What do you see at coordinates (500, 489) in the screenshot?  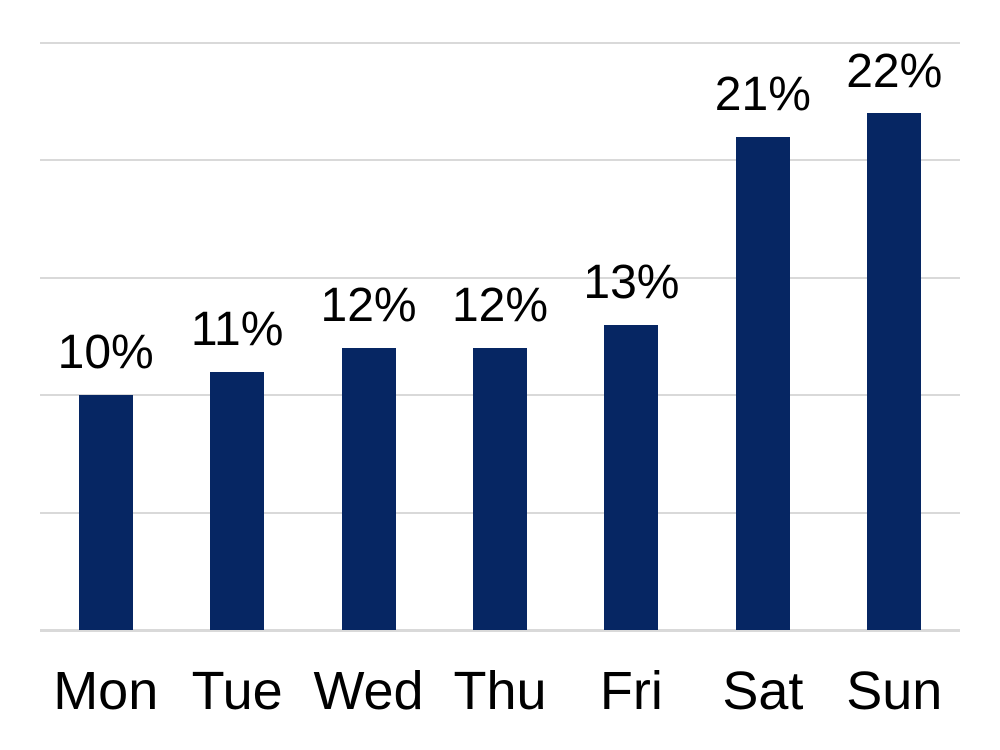 I see `bar-thu` at bounding box center [500, 489].